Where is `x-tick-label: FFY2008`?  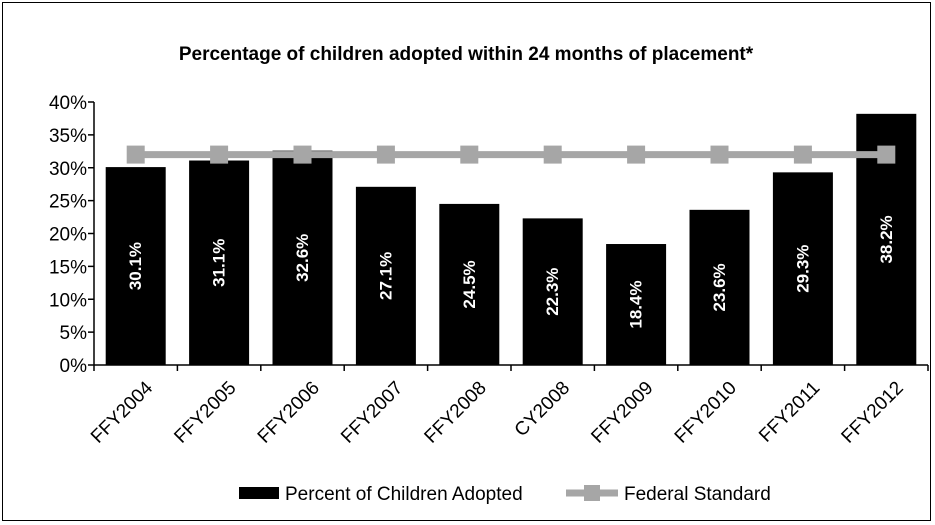
x-tick-label: FFY2008 is located at coordinates (456, 413).